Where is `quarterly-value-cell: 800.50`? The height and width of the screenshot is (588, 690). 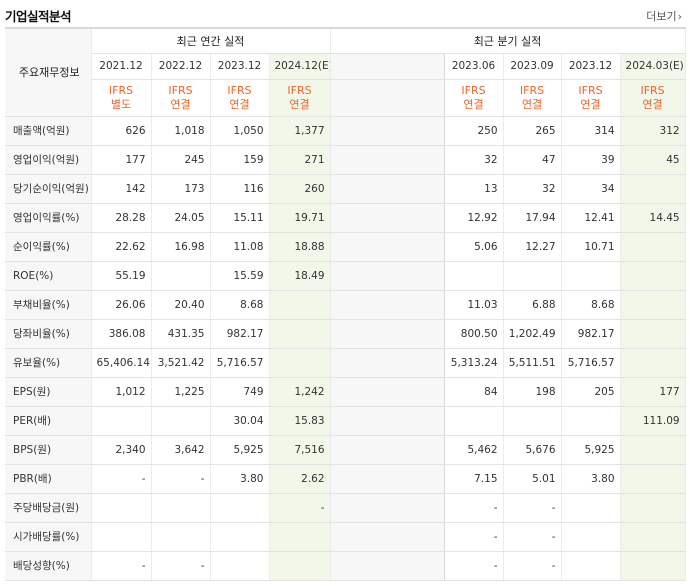 quarterly-value-cell: 800.50 is located at coordinates (474, 334).